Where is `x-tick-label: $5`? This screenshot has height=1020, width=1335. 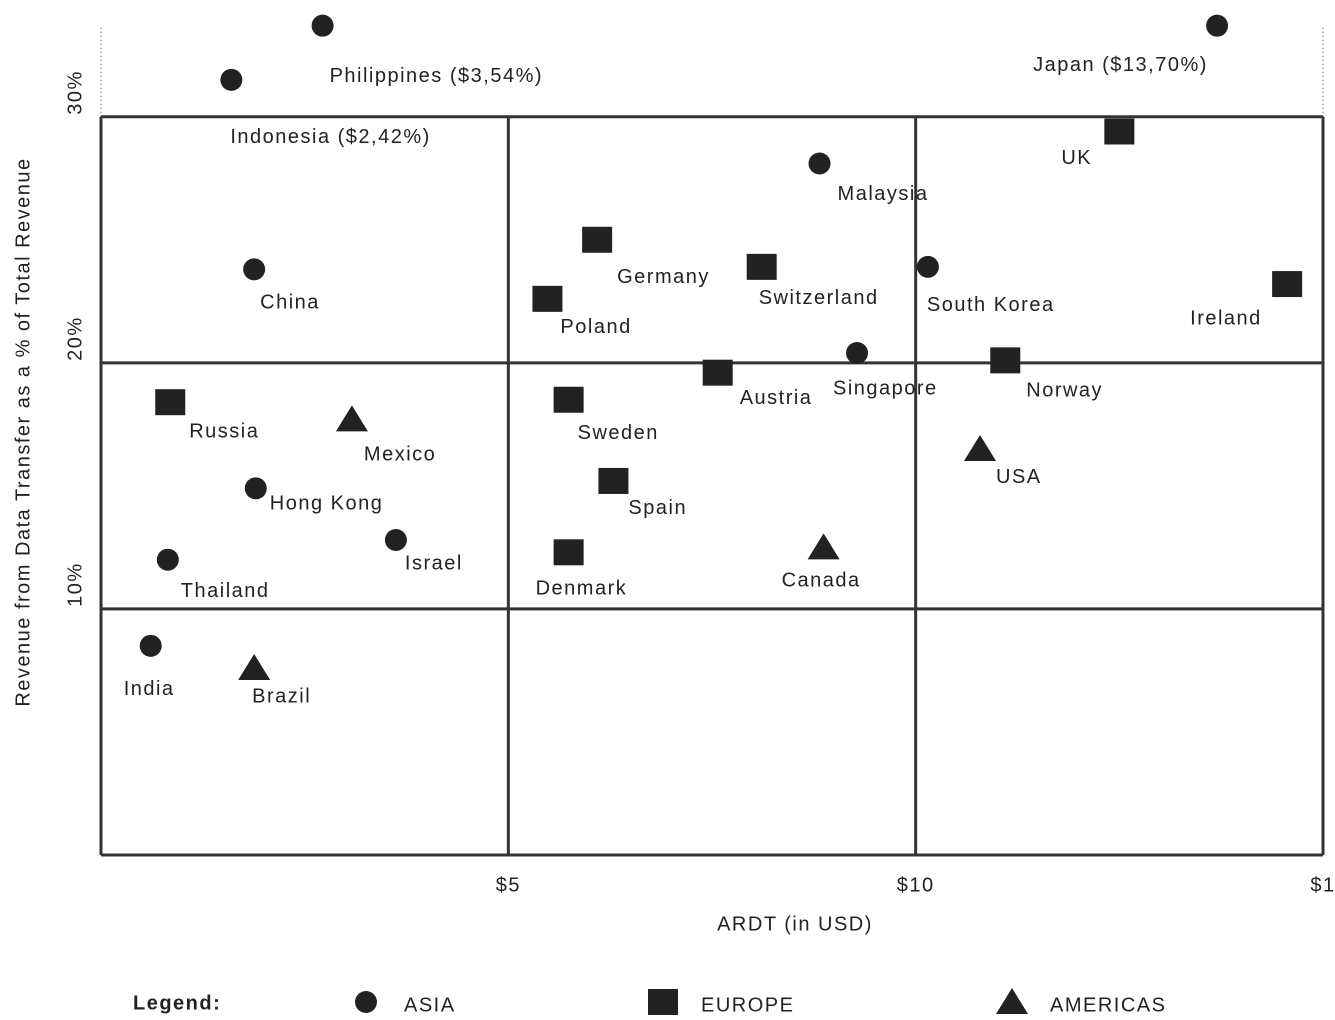 x-tick-label: $5 is located at coordinates (508, 885).